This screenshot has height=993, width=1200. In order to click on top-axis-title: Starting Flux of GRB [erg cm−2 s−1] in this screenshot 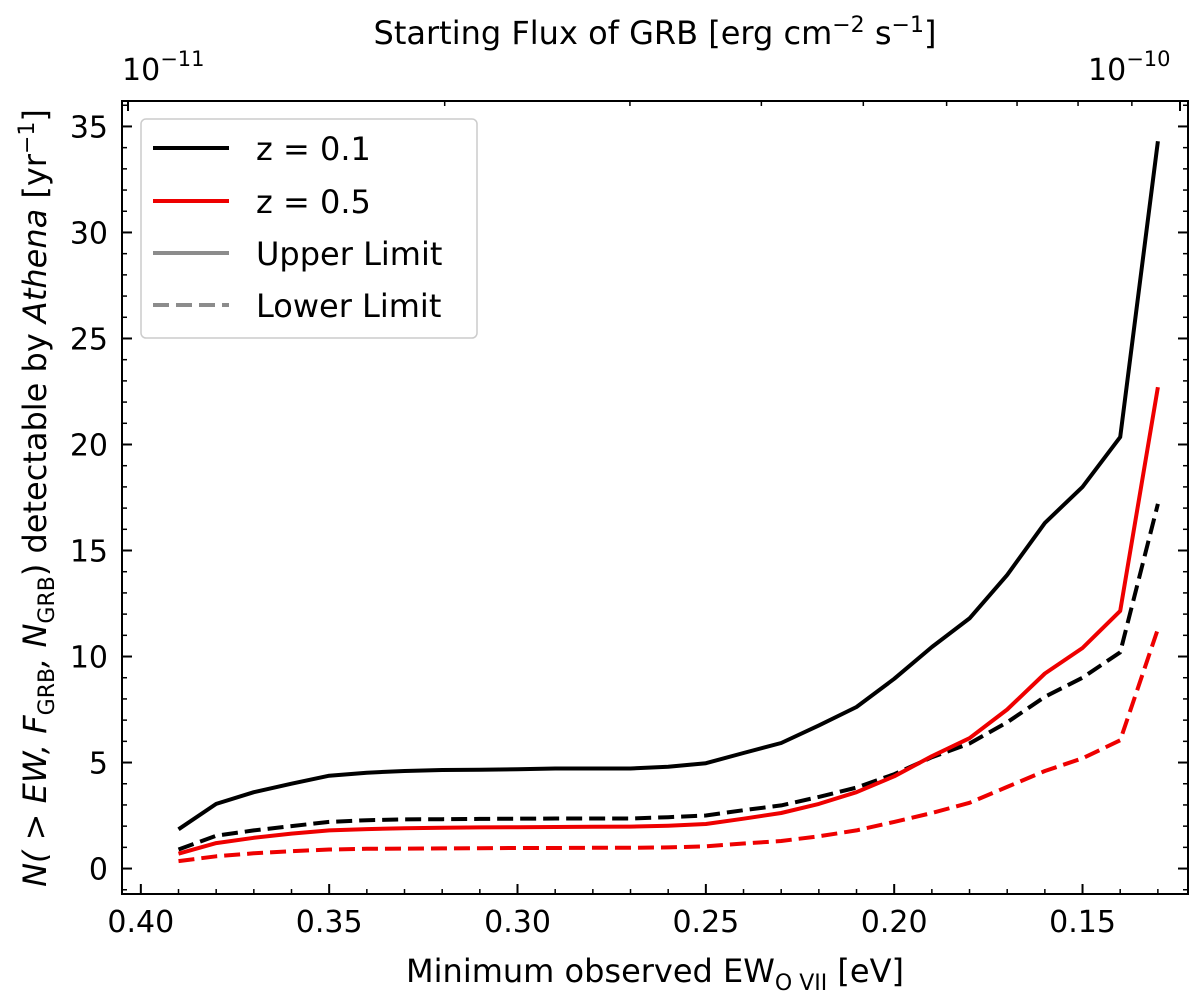, I will do `click(655, 32)`.